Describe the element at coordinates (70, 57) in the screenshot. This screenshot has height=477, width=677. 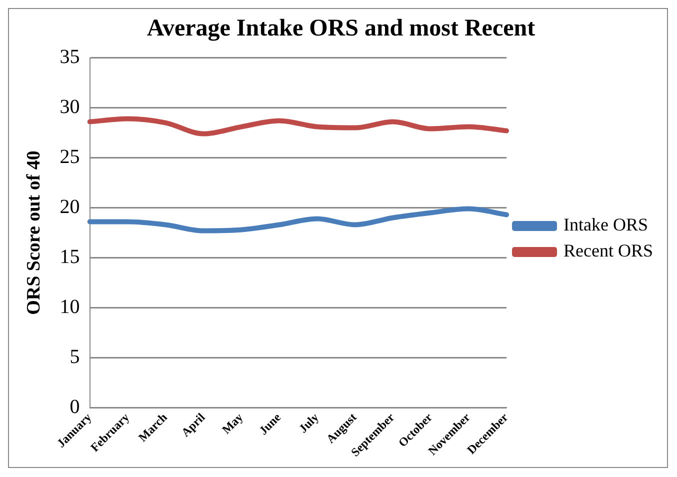
I see `y-tick-label: 35` at that location.